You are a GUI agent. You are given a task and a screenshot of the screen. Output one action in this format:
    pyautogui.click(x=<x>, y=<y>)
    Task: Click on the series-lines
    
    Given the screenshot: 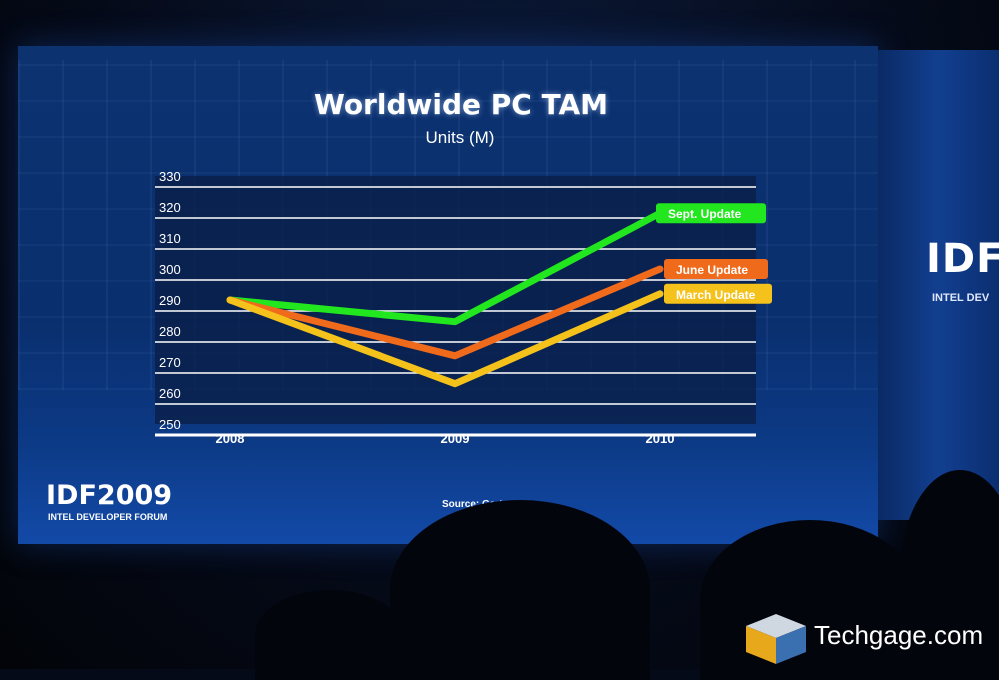 What is the action you would take?
    pyautogui.click(x=445, y=298)
    